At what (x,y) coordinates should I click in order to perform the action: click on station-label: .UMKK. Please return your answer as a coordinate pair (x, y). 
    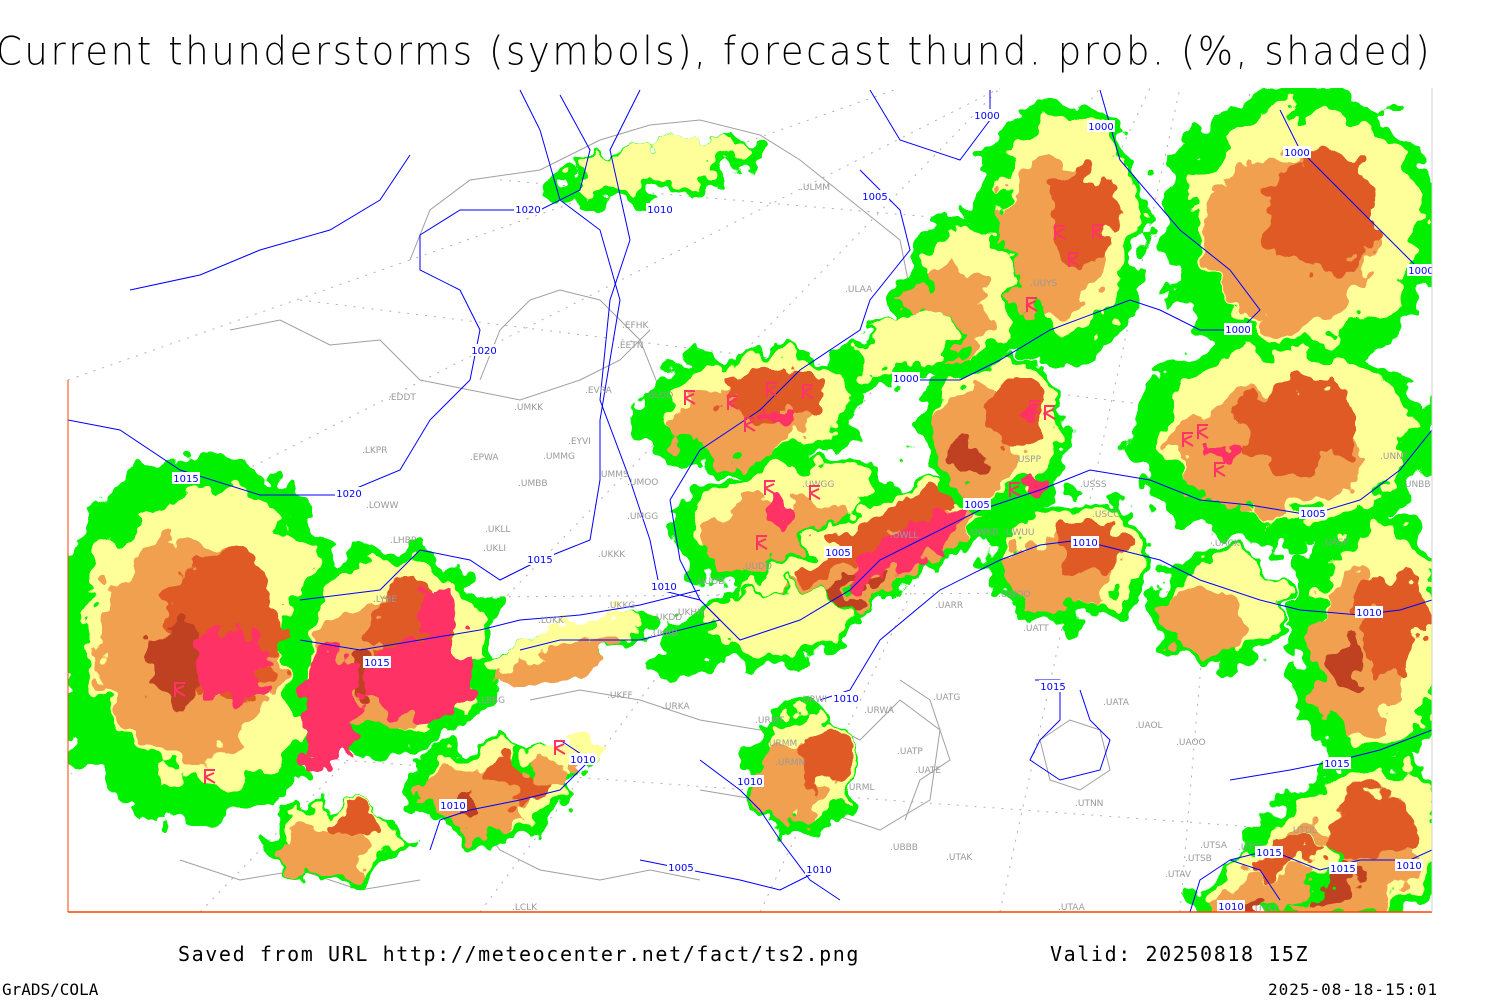
    Looking at the image, I should click on (529, 408).